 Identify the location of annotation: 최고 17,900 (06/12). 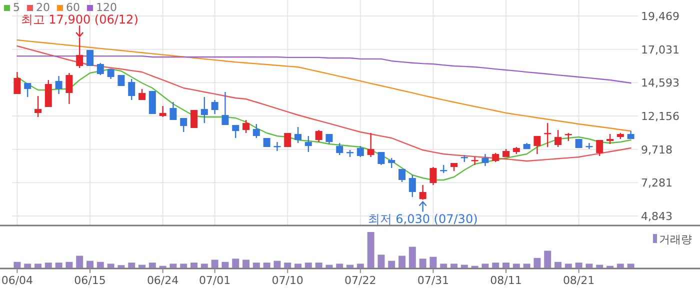
(79, 19).